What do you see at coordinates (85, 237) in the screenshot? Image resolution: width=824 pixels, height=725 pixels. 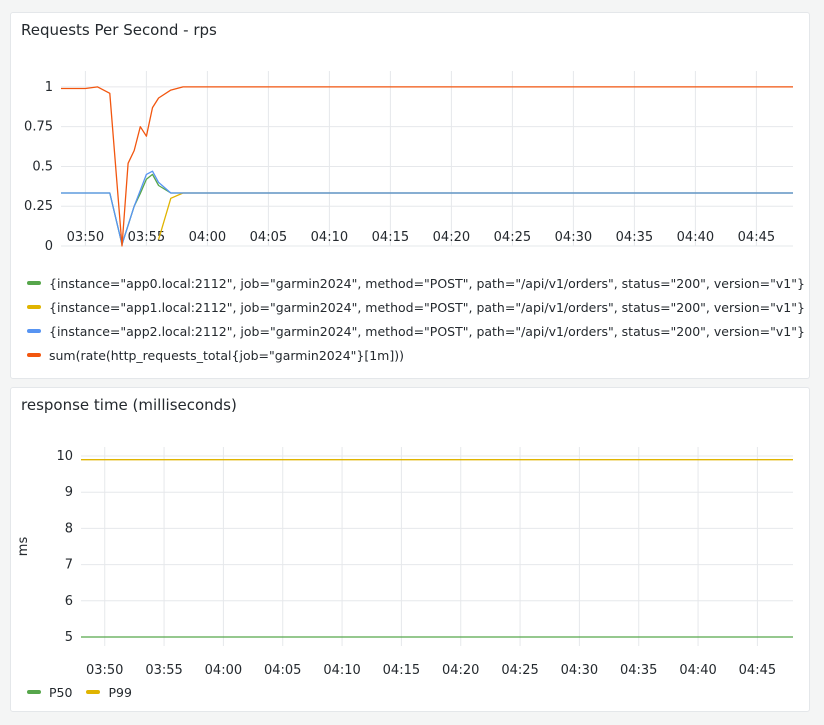 I see `rps-x-tick-label: 03:50` at bounding box center [85, 237].